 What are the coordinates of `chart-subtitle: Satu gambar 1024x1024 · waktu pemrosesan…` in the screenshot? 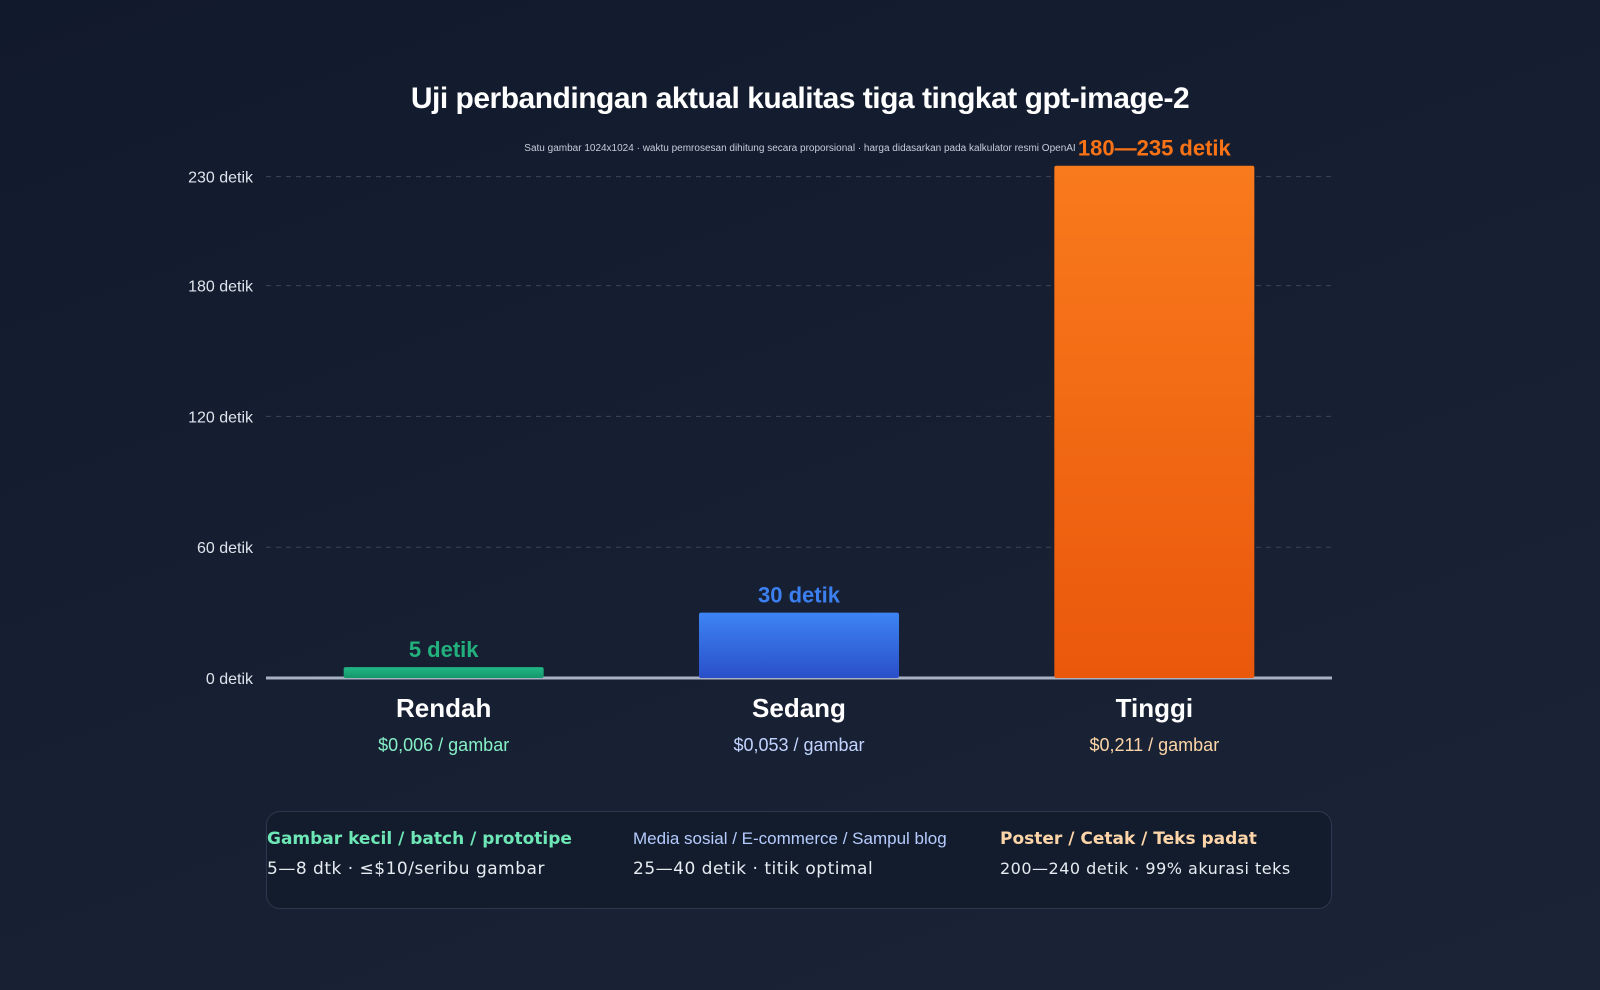 It's located at (800, 148).